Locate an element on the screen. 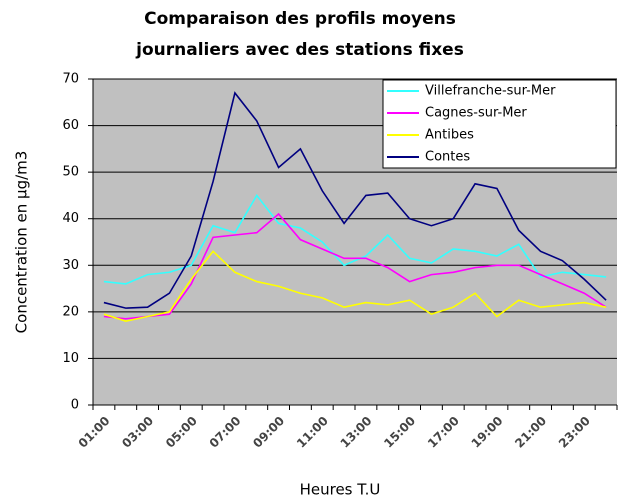  y-tick-label: 30 is located at coordinates (70, 265).